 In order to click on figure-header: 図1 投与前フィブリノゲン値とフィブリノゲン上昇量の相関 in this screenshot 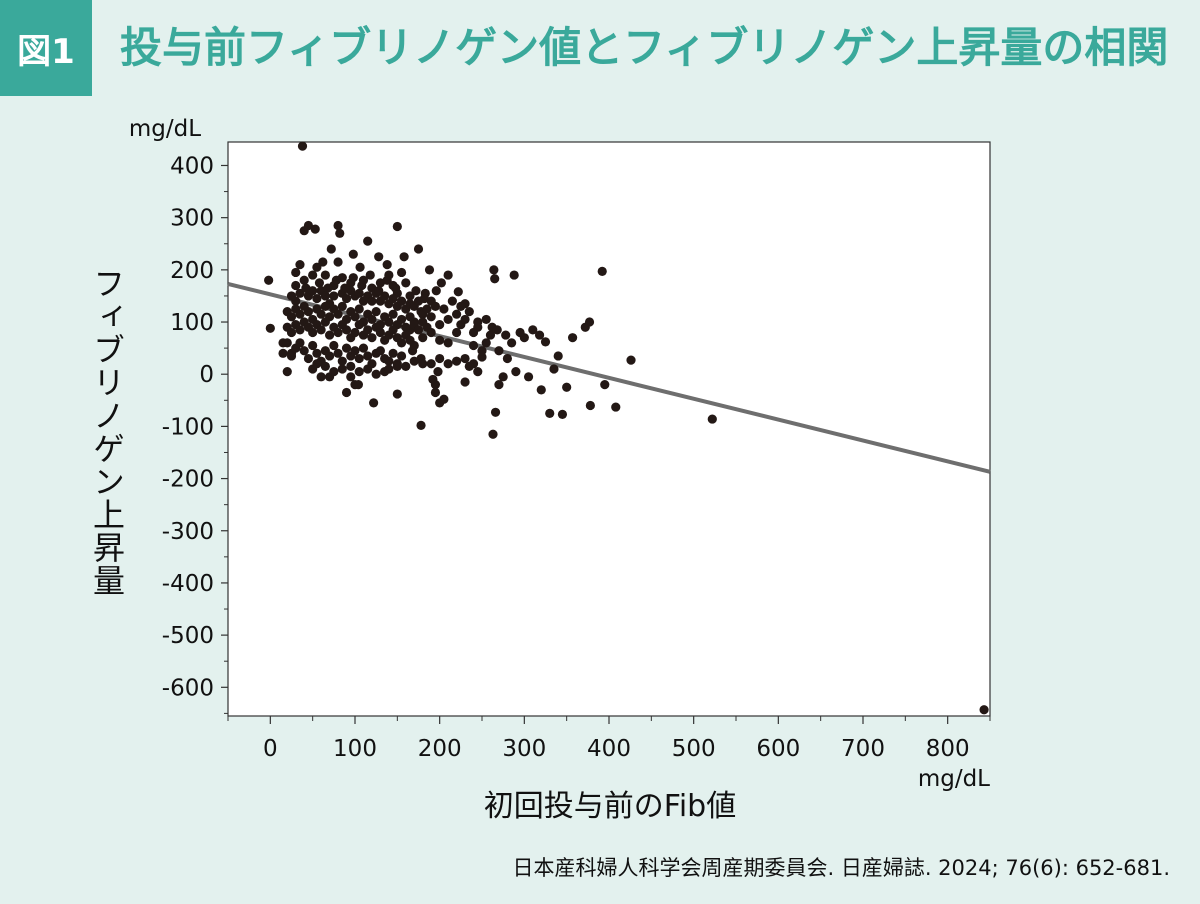, I will do `click(600, 48)`.